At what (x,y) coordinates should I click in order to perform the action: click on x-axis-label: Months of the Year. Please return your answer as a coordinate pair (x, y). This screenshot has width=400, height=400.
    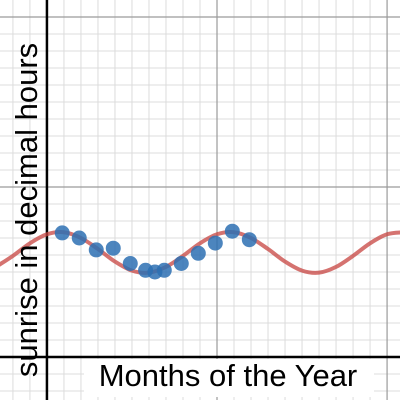
    Looking at the image, I should click on (228, 375).